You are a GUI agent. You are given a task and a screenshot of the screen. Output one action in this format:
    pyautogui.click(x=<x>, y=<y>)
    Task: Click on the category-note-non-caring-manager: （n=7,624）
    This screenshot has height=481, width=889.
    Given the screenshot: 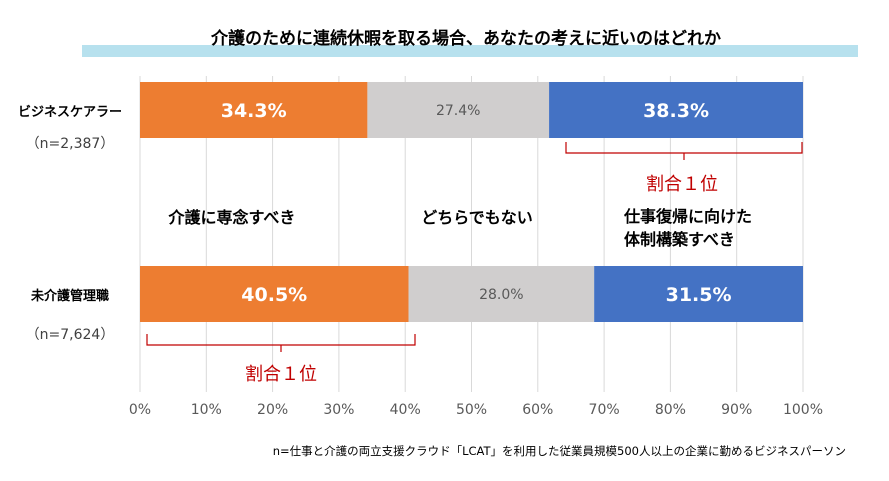 What is the action you would take?
    pyautogui.click(x=70, y=335)
    